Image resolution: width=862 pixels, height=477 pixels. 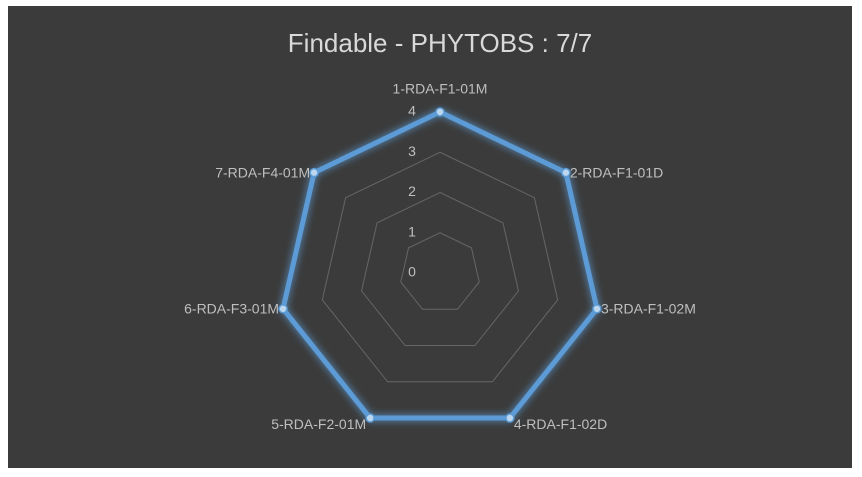 I want to click on category-label: 2-RDA-F1-01D, so click(x=616, y=172).